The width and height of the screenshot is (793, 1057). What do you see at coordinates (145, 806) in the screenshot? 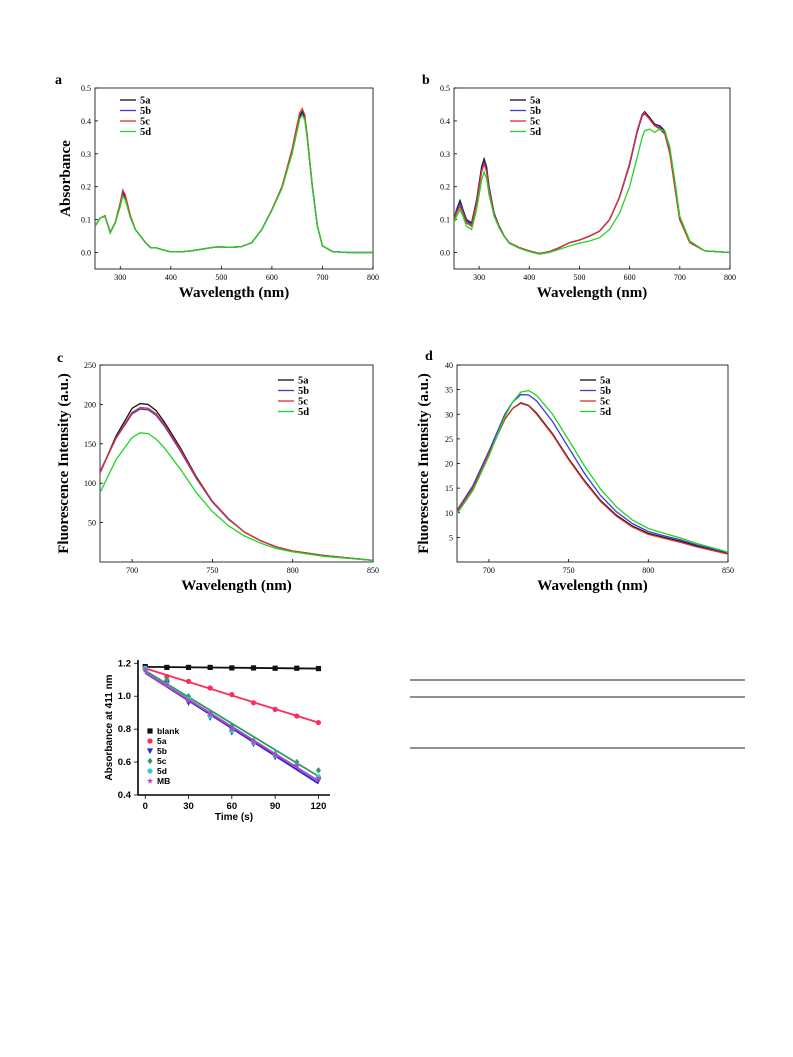
I see `x-tick-label: 0` at bounding box center [145, 806].